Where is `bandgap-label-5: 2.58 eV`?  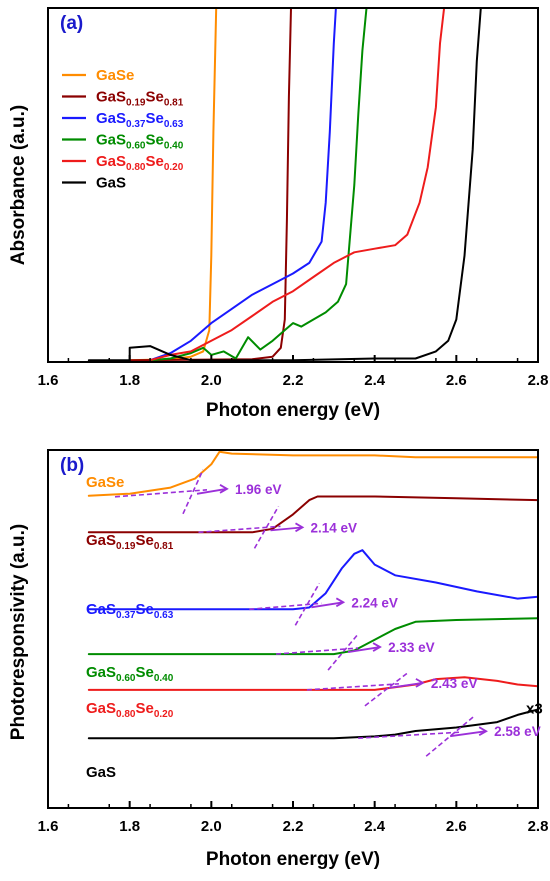
bandgap-label-5: 2.58 eV is located at coordinates (517, 731).